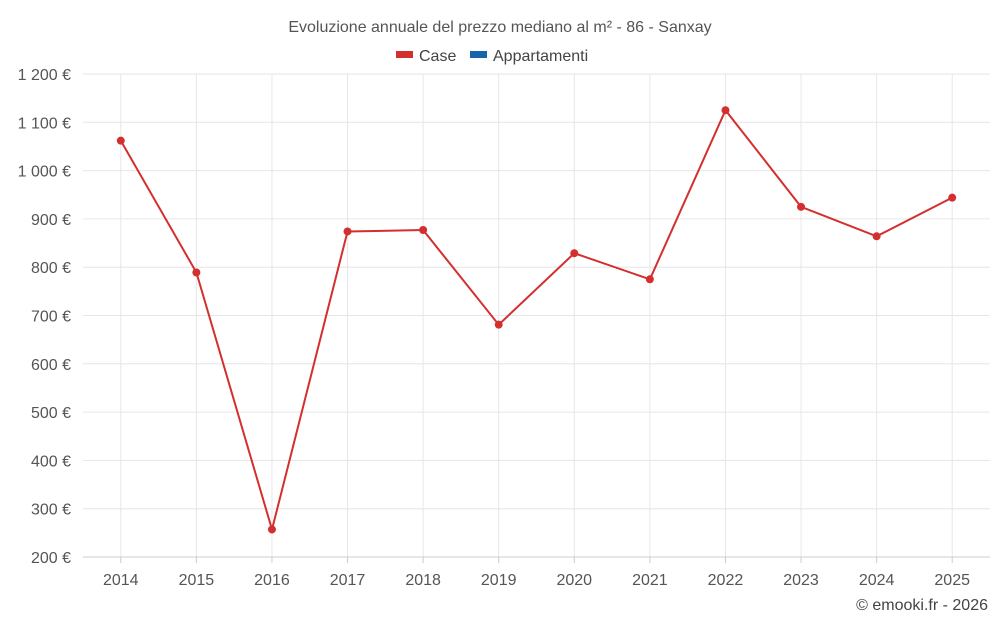  Describe the element at coordinates (952, 580) in the screenshot. I see `x-tick-label: 2025` at that location.